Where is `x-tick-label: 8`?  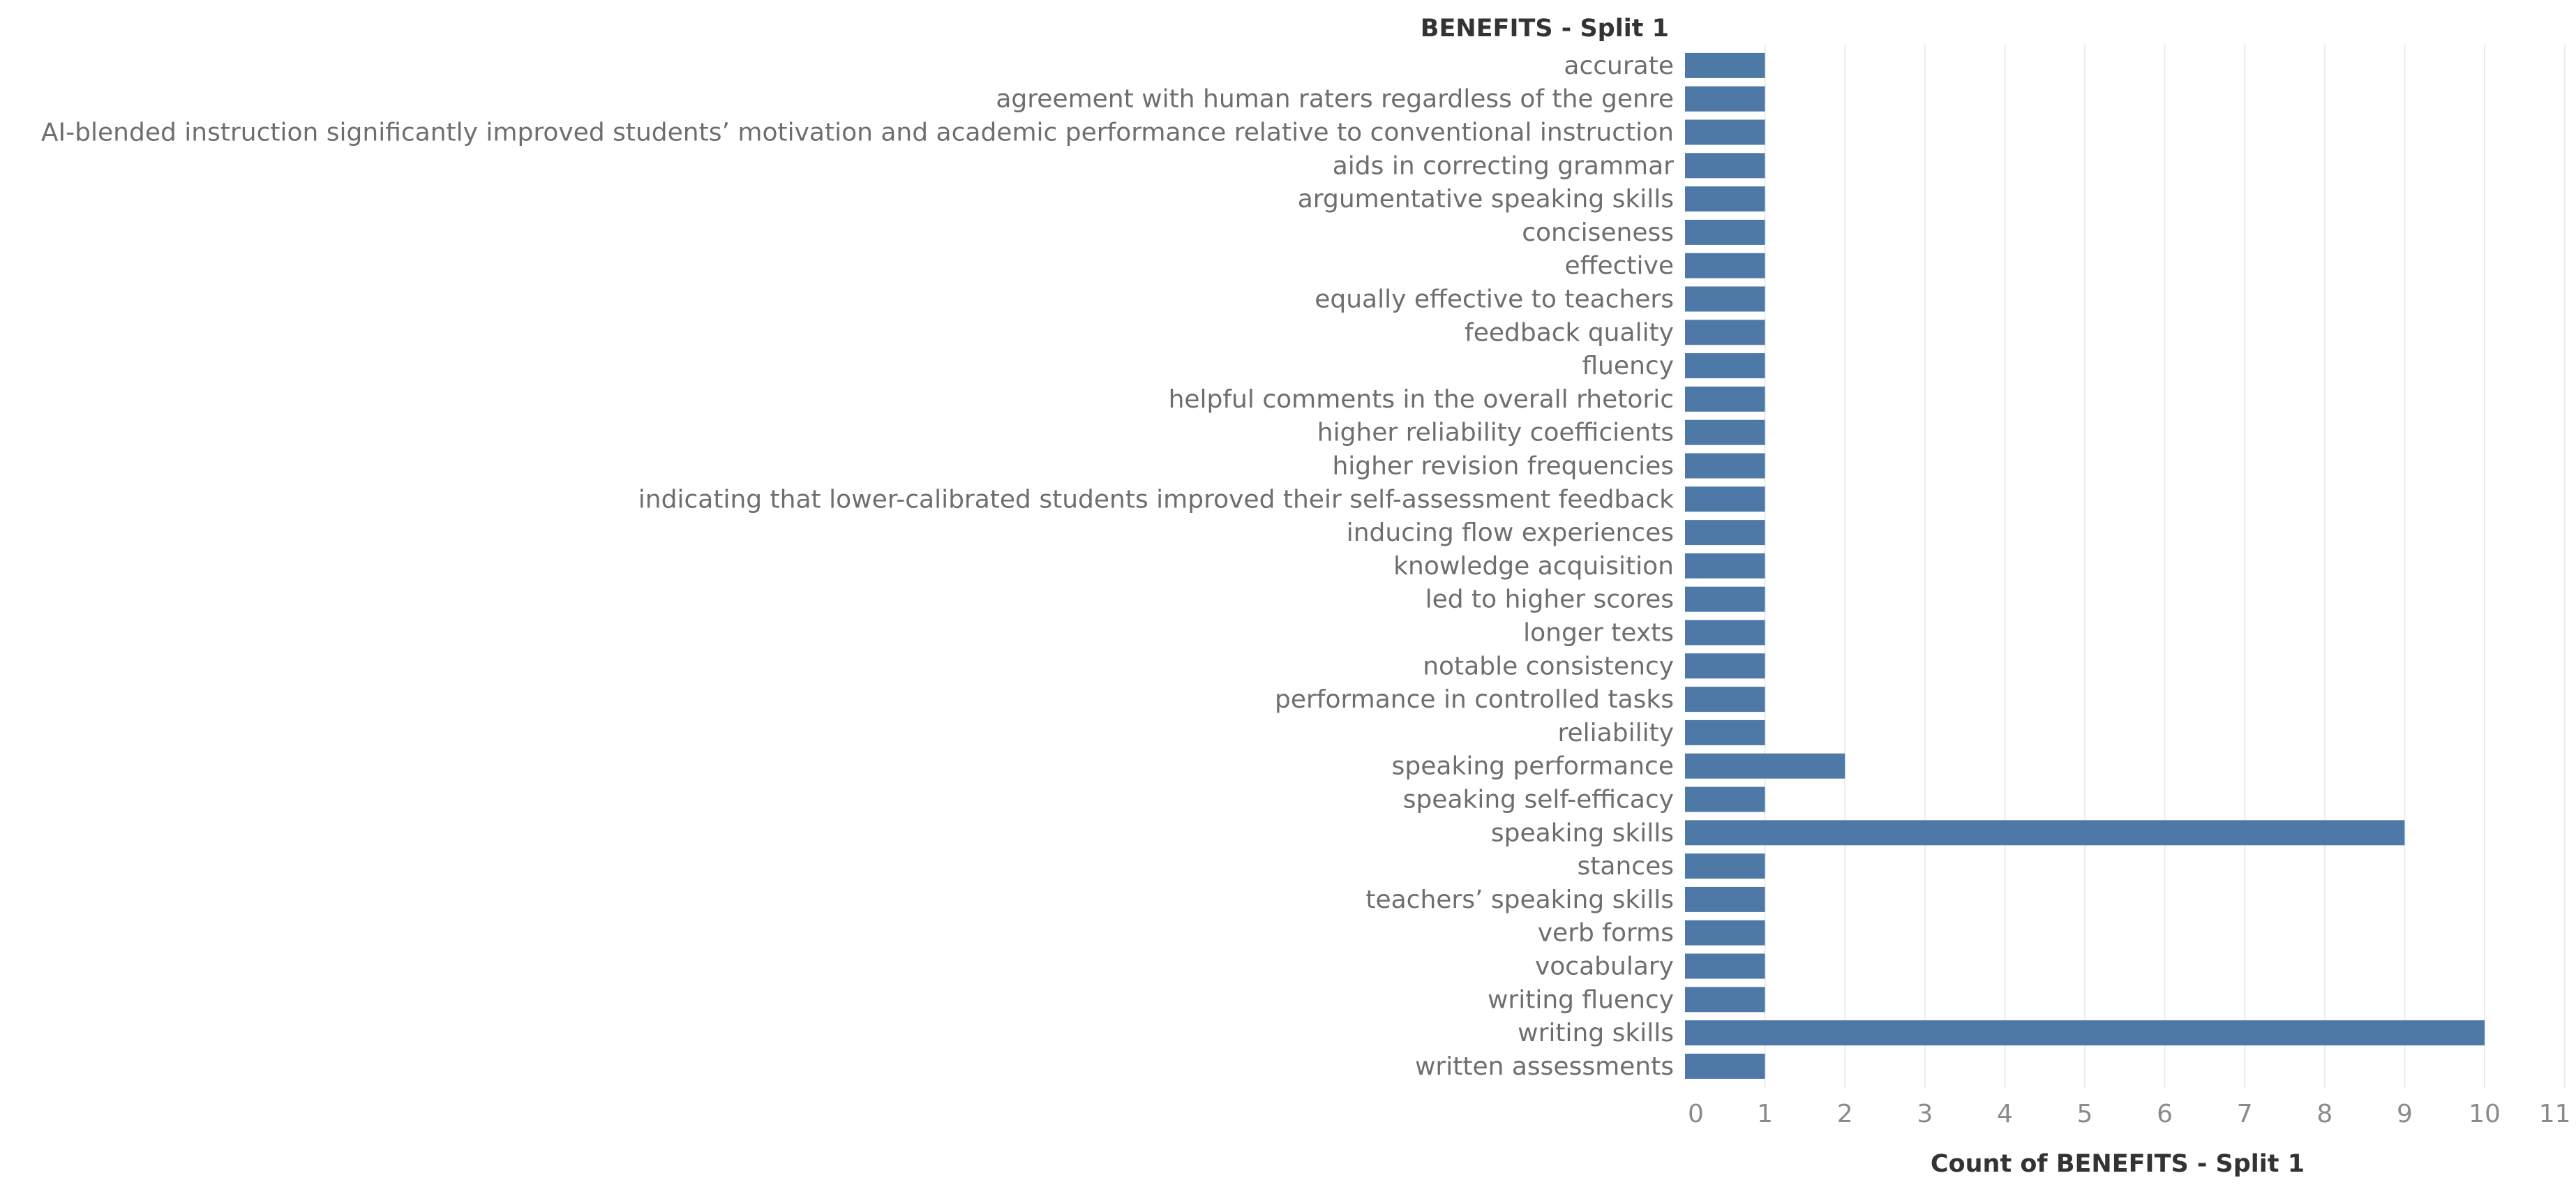 x-tick-label: 8 is located at coordinates (2324, 1114).